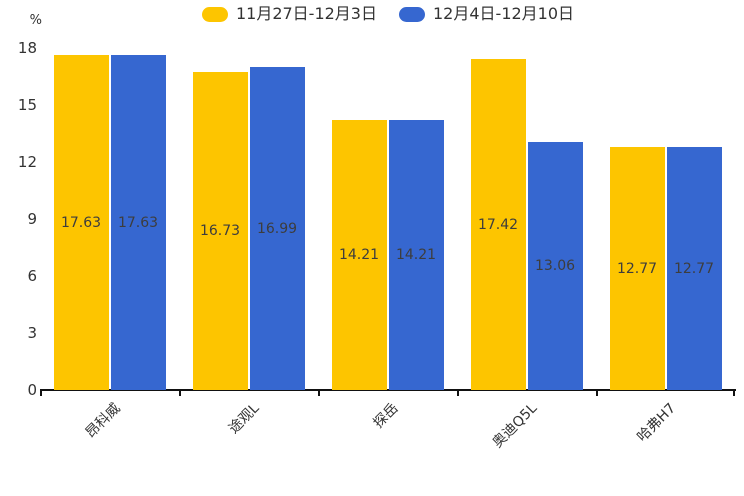  I want to click on category-label: 昂科威, so click(103, 421).